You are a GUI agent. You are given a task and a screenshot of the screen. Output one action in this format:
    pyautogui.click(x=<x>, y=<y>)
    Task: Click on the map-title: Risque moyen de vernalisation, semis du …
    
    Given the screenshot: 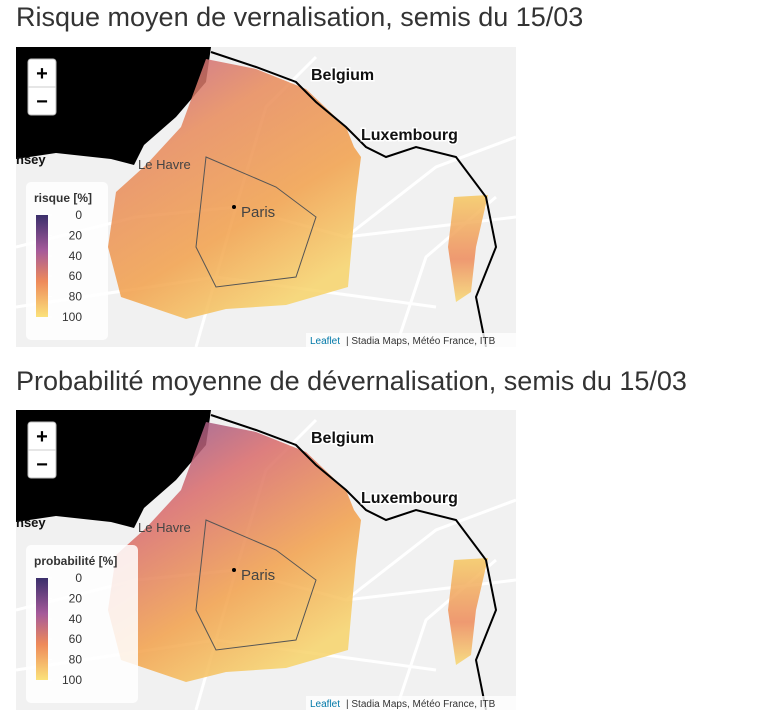 What is the action you would take?
    pyautogui.click(x=300, y=17)
    